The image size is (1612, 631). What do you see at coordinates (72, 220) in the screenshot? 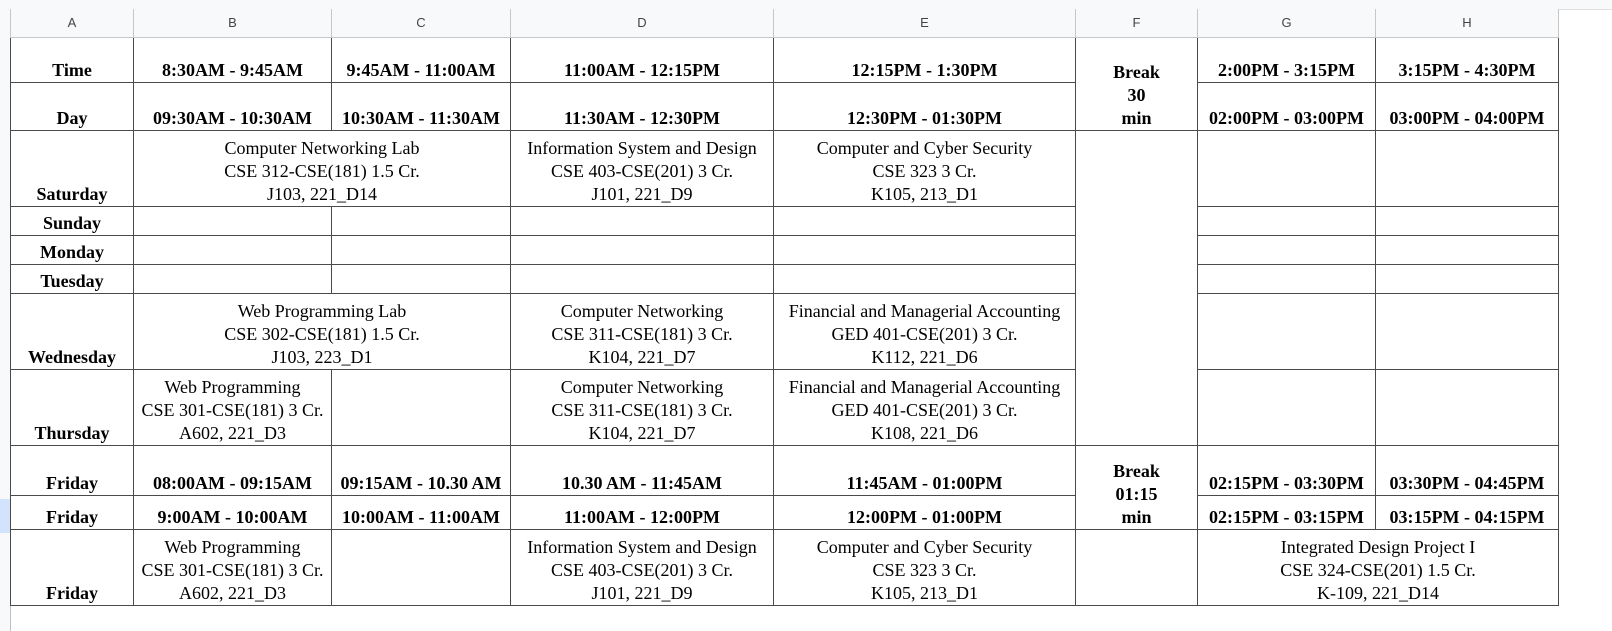
I see `day-name-cell: Sunday` at bounding box center [72, 220].